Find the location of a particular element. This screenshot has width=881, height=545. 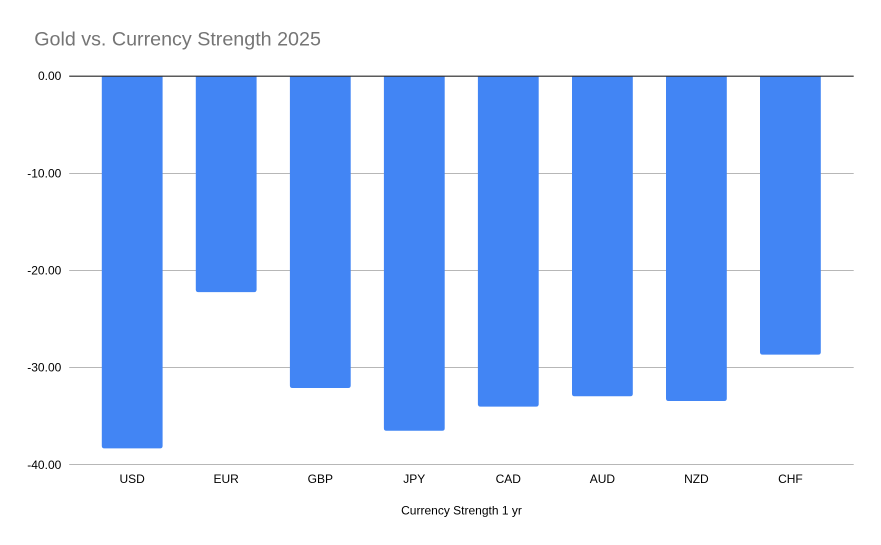

svg-text: CHF is located at coordinates (790, 479).